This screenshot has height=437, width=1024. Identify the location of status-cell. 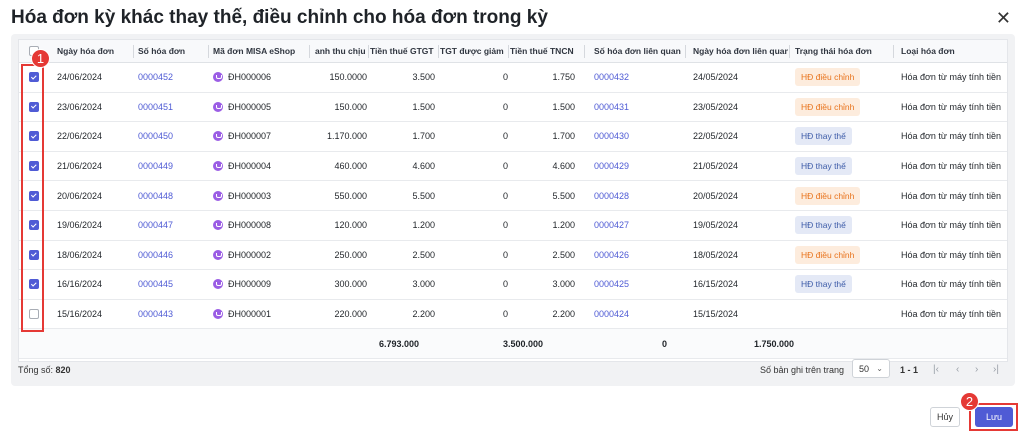
(842, 314).